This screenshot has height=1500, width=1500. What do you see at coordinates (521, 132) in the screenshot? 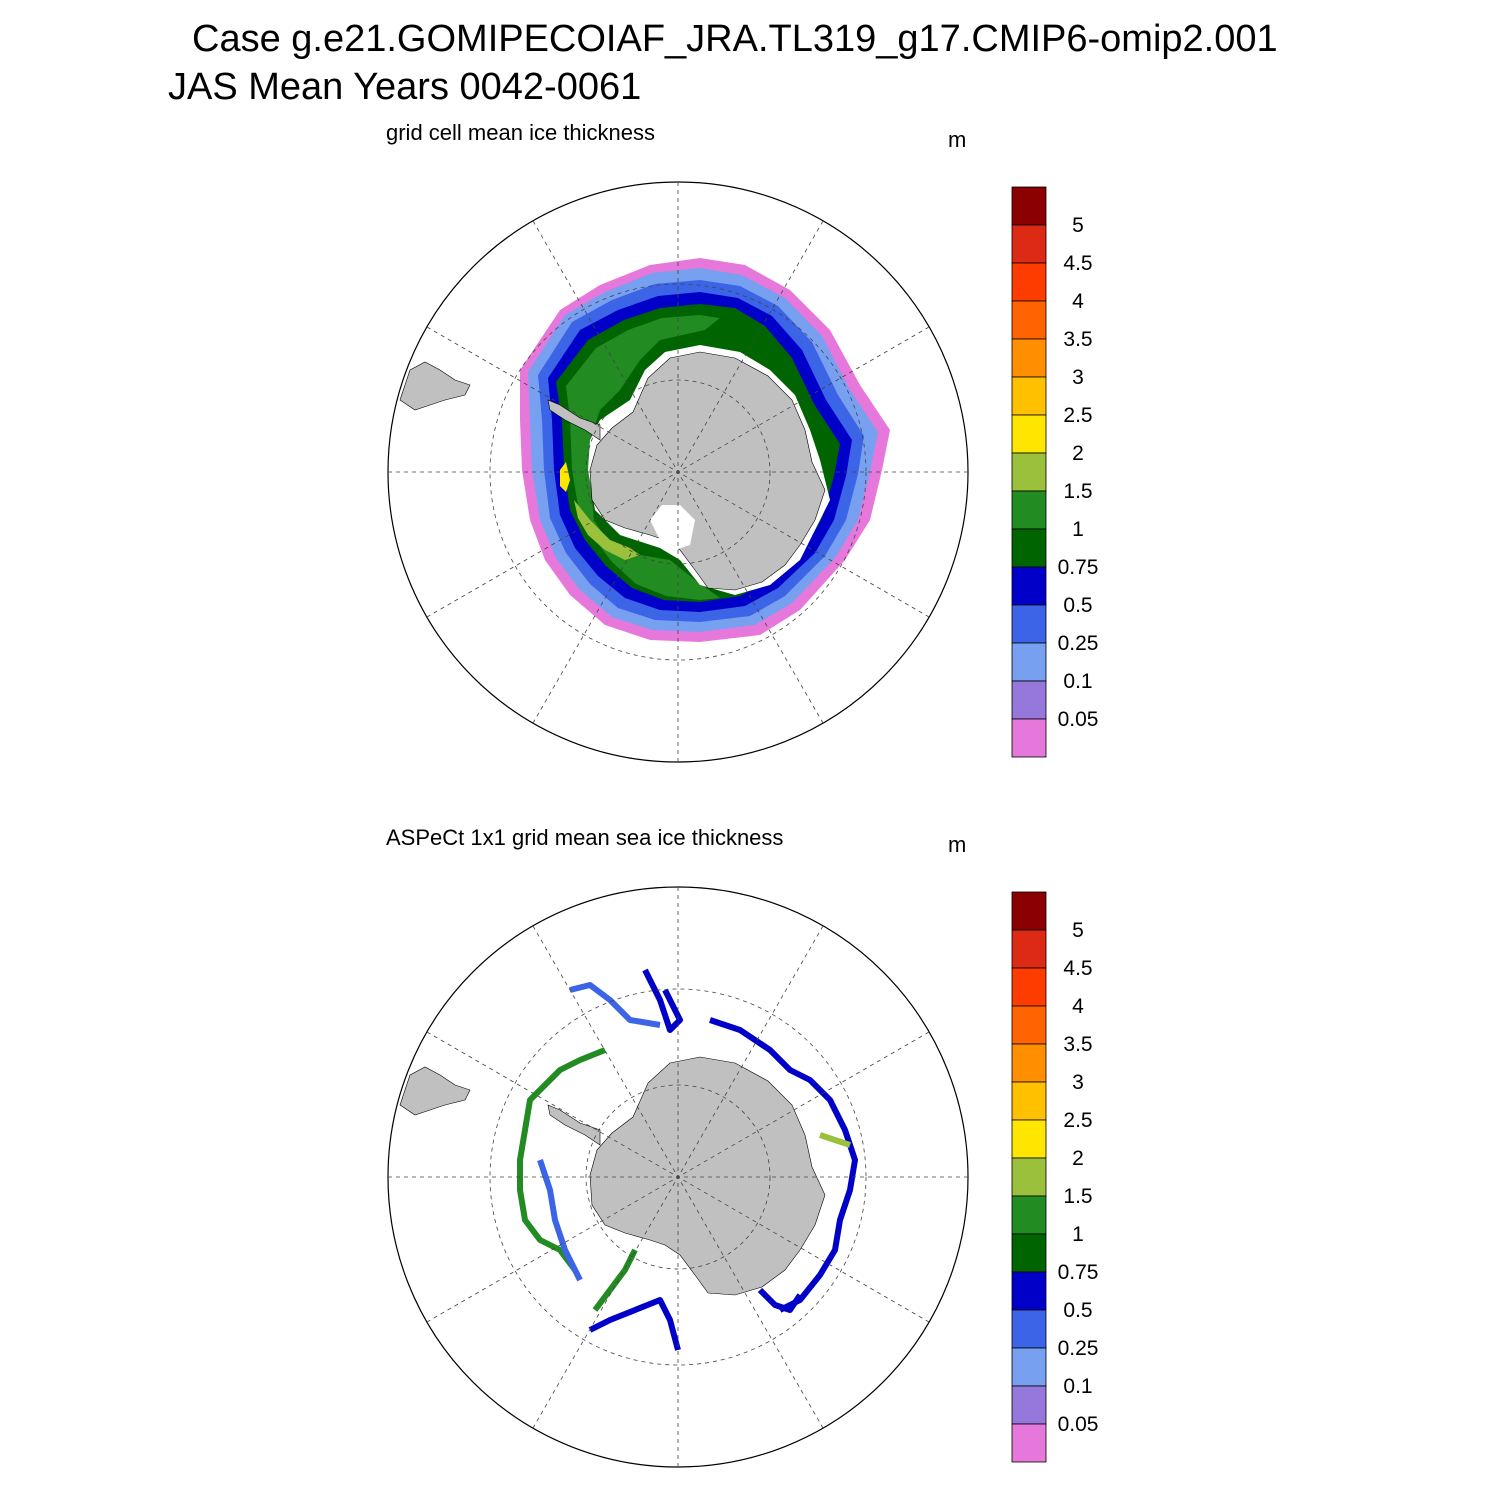
I see `panel1-title: grid cell mean ice thickness` at bounding box center [521, 132].